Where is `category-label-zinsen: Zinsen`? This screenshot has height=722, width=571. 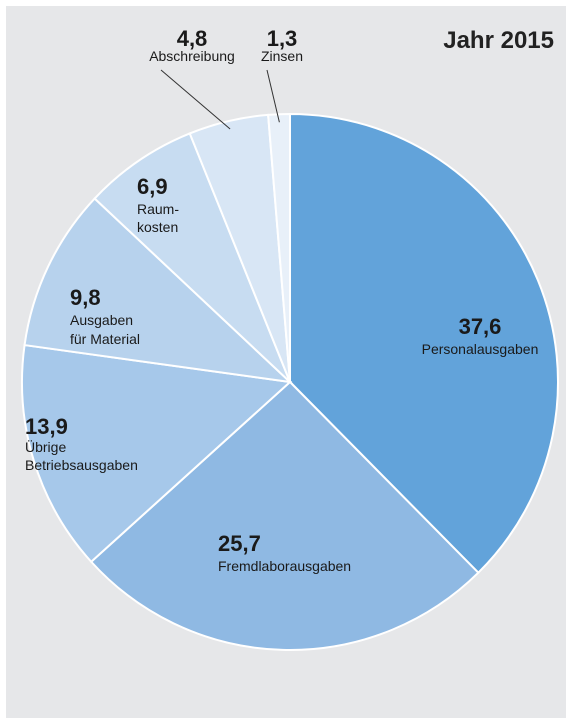
category-label-zinsen: Zinsen is located at coordinates (282, 56).